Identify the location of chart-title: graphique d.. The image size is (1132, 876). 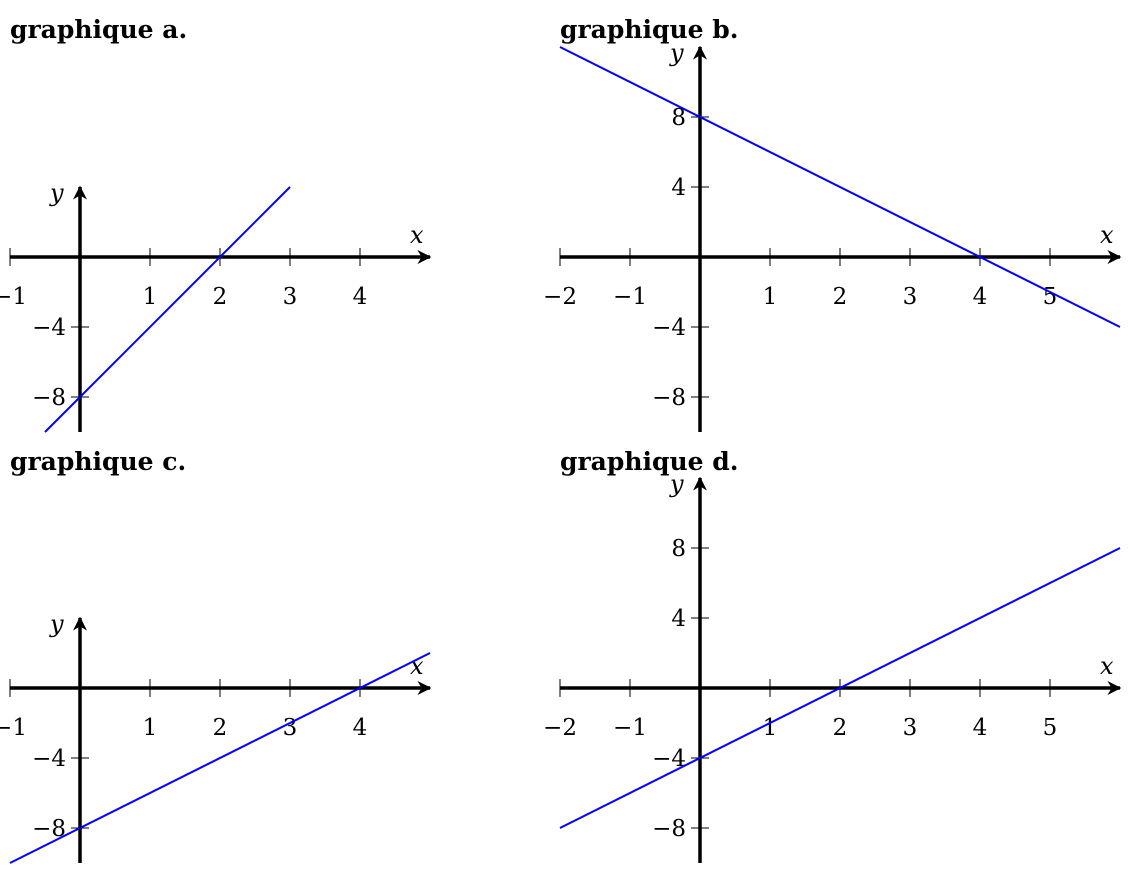
(649, 461).